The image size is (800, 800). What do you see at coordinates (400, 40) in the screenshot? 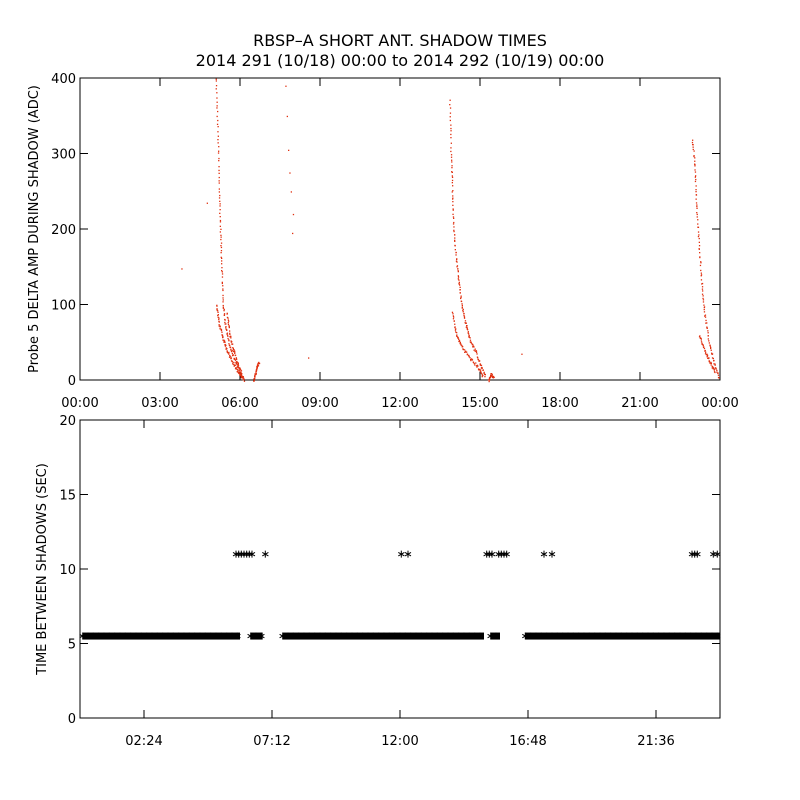
I see `chart-title: RBSP–A SHORT ANT. SHADOW TIMES` at bounding box center [400, 40].